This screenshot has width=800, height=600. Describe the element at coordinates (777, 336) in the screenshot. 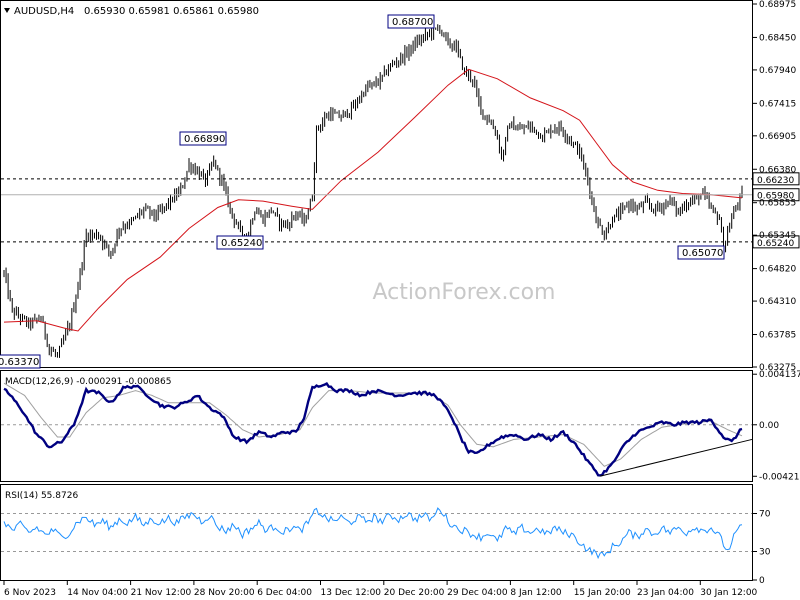

I see `price-axis-label: 0.63785` at that location.